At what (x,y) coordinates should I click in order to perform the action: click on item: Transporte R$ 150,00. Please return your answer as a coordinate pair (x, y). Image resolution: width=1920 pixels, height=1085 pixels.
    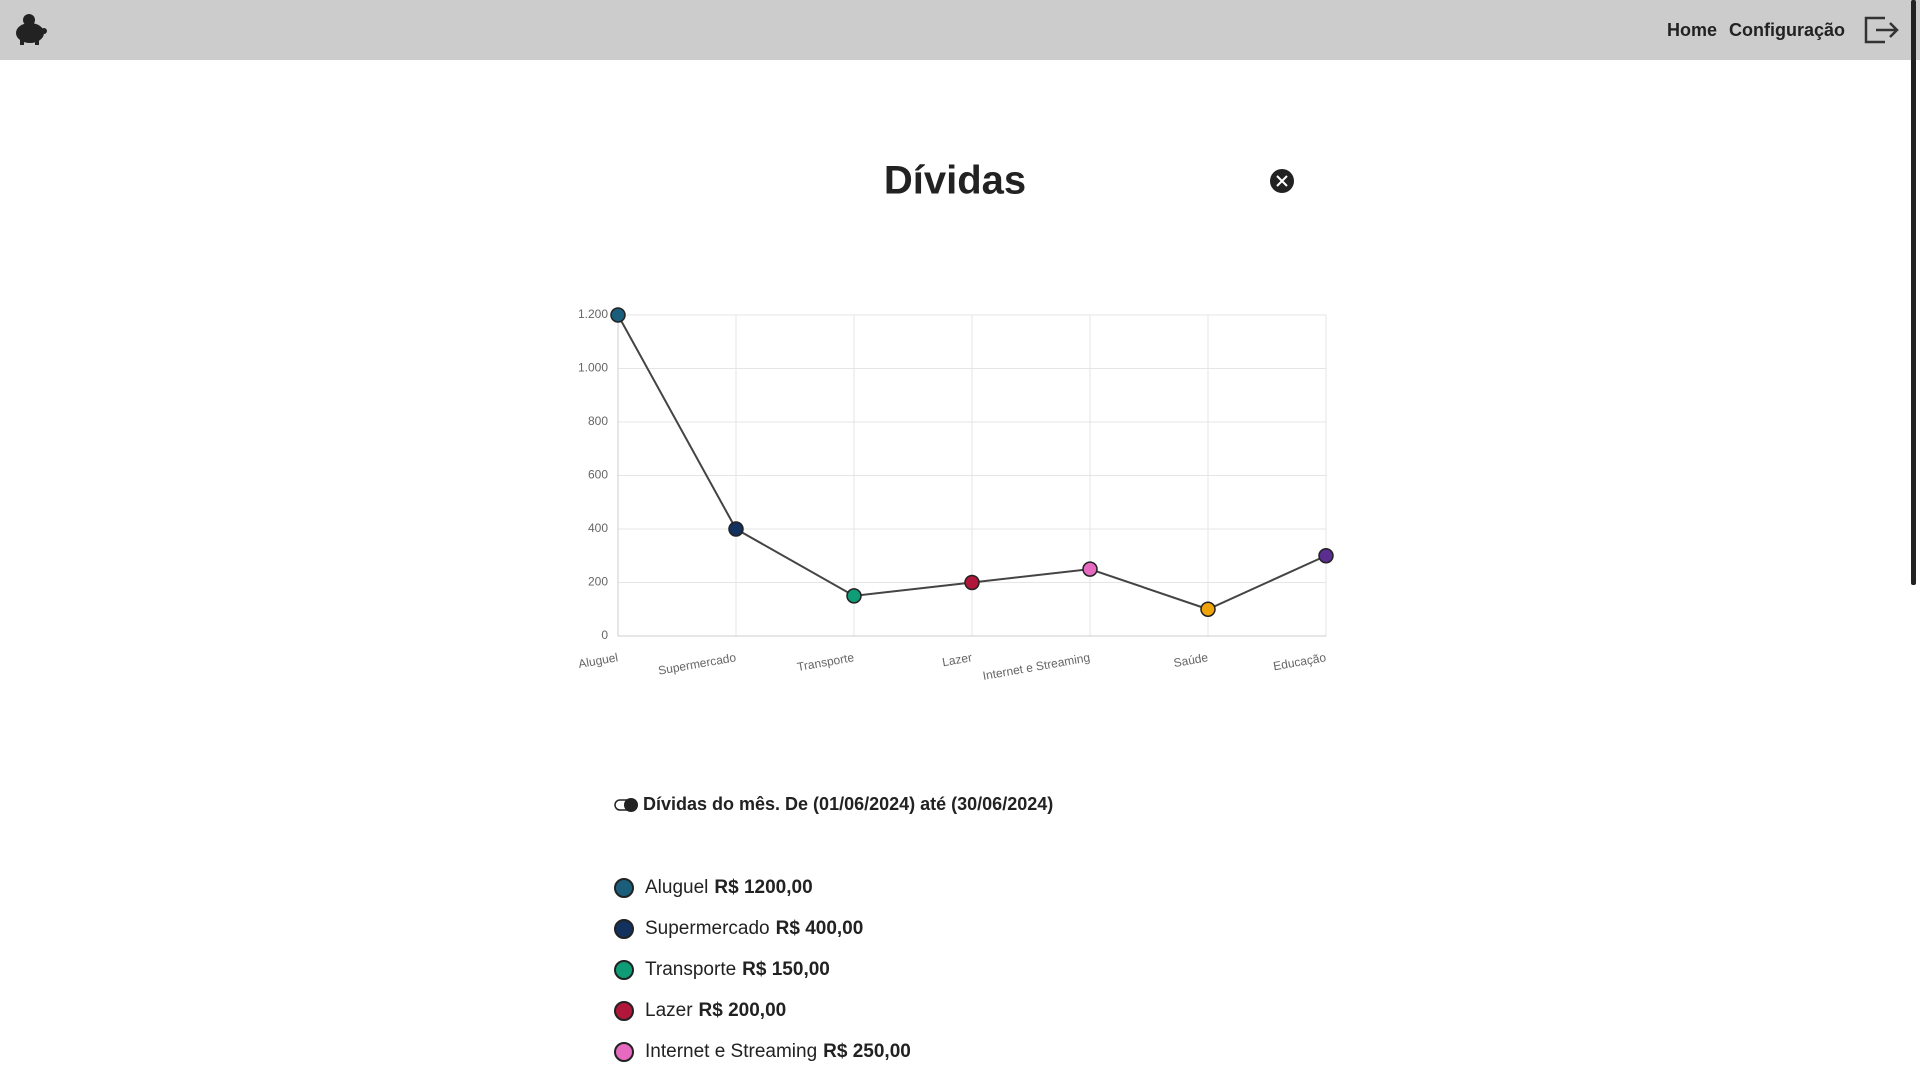
    Looking at the image, I should click on (737, 969).